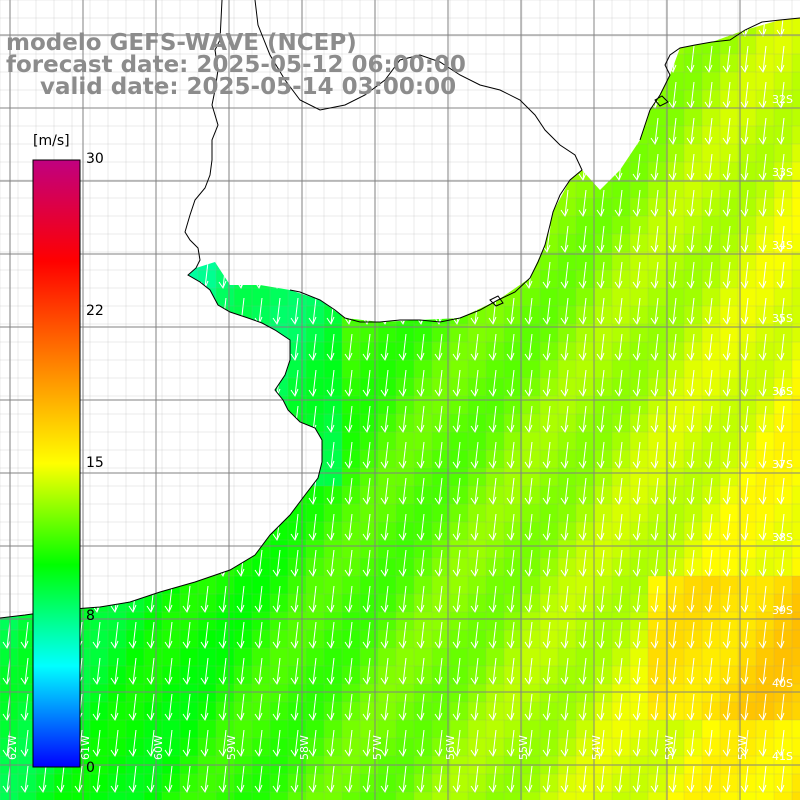 This screenshot has width=800, height=800. What do you see at coordinates (450, 747) in the screenshot?
I see `lon-label: 56W` at bounding box center [450, 747].